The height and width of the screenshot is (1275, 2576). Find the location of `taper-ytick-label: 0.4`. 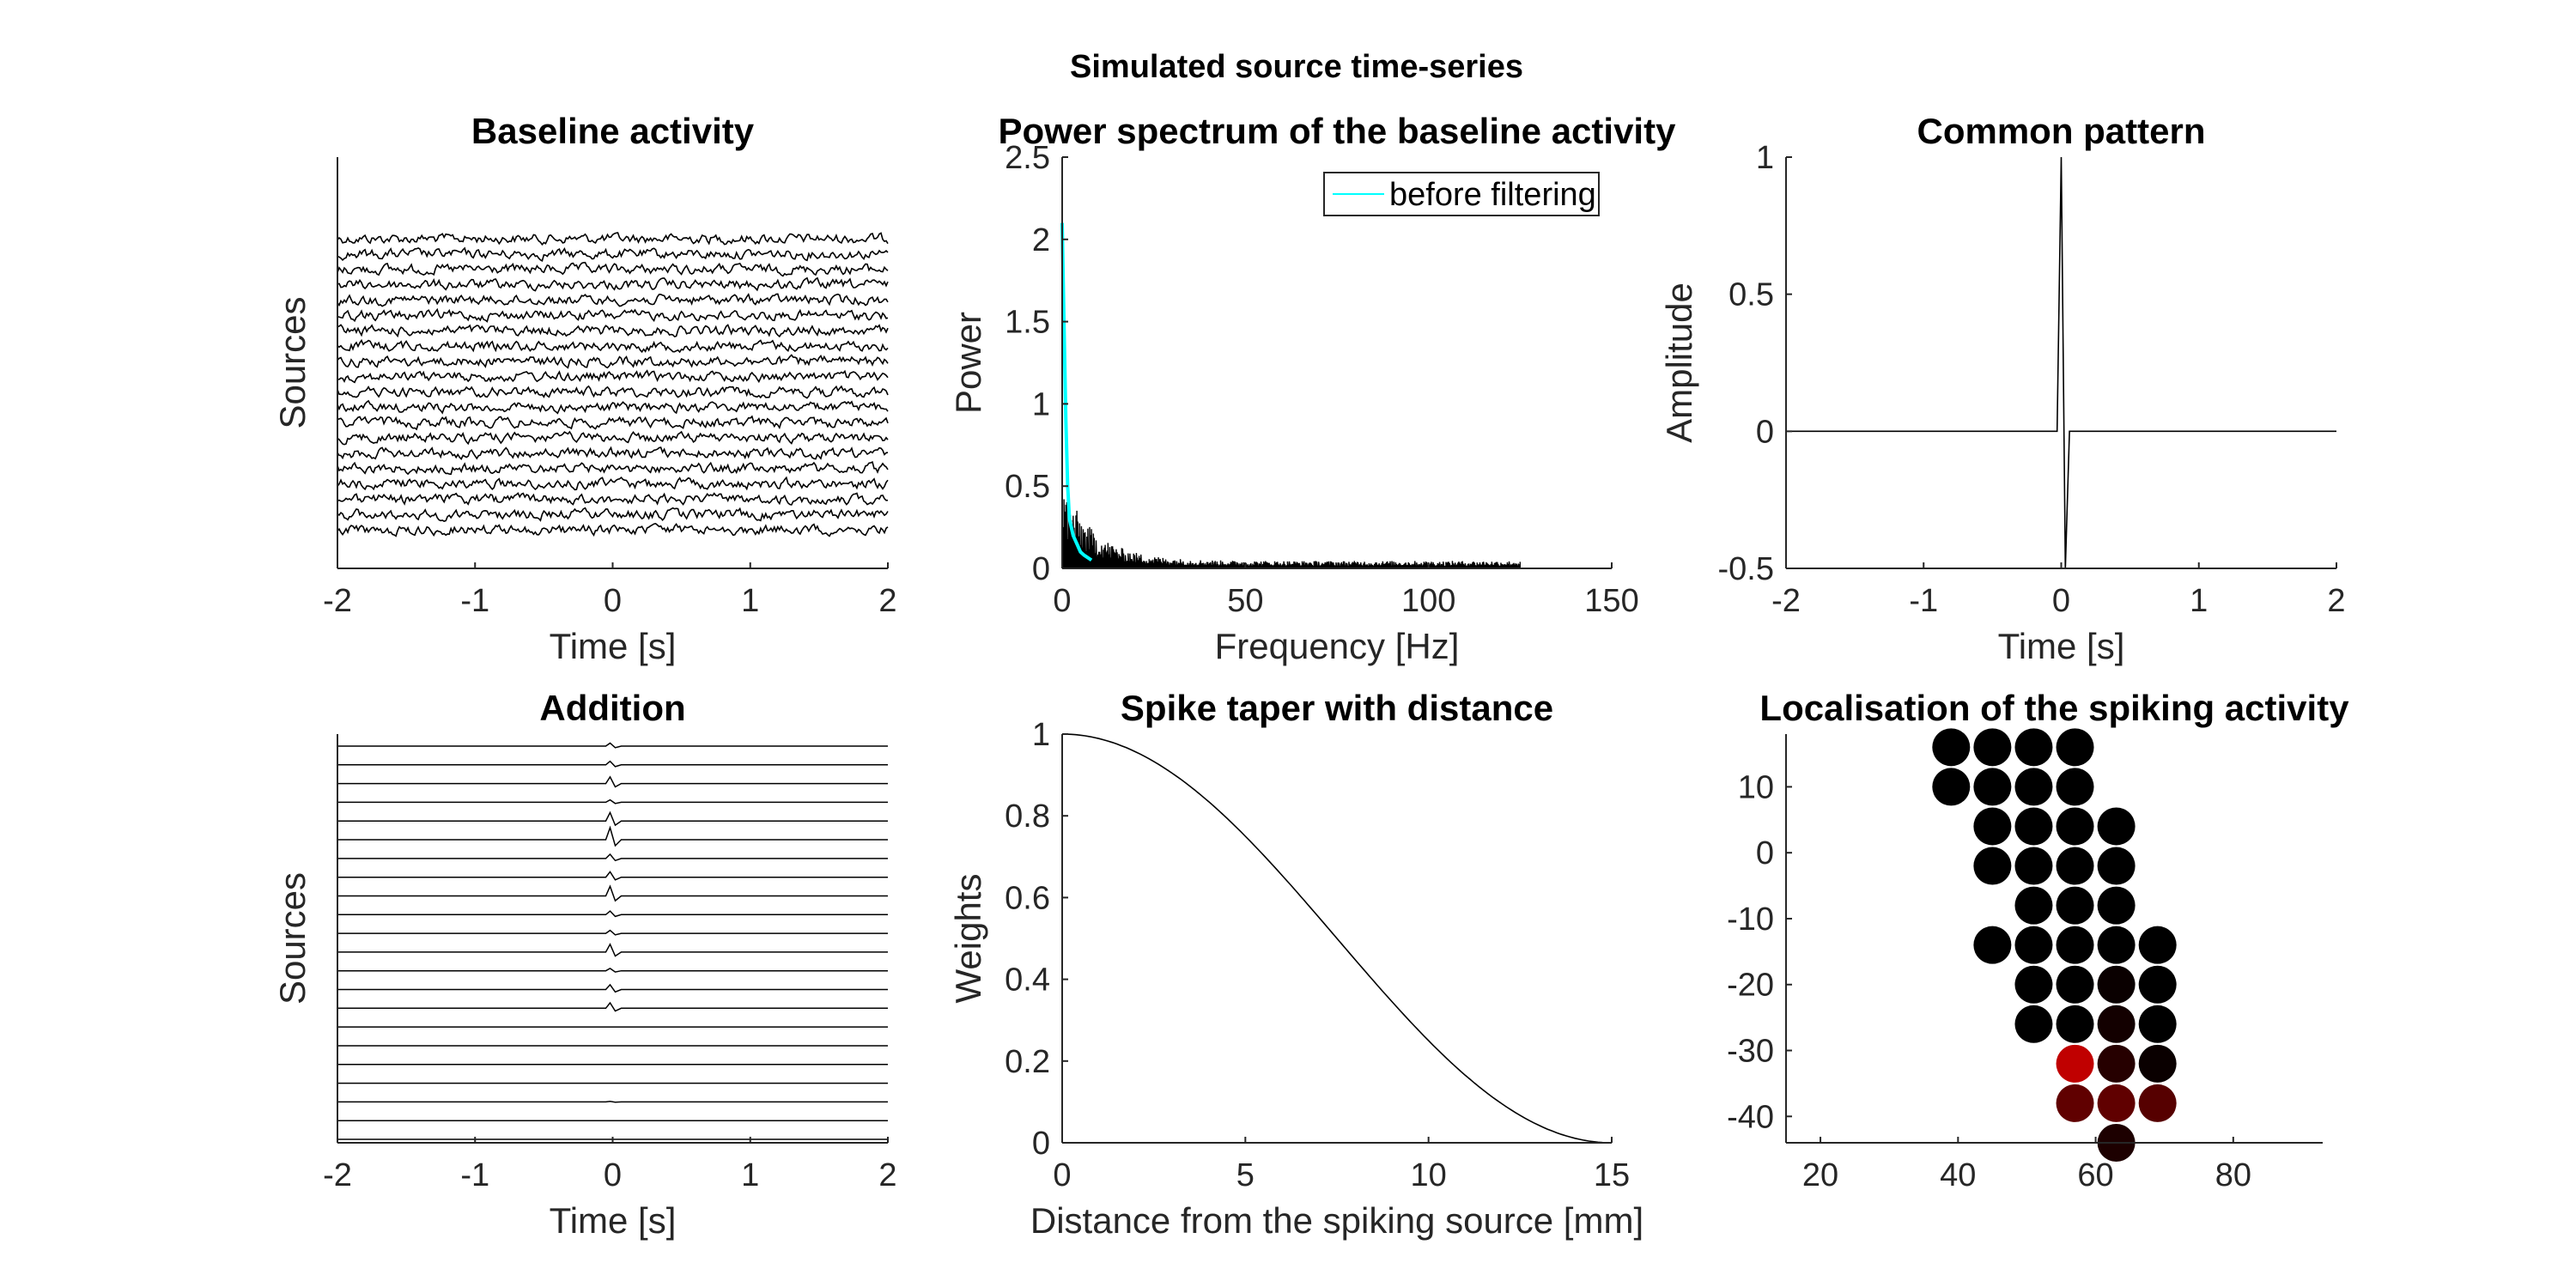

taper-ytick-label: 0.4 is located at coordinates (1027, 980).